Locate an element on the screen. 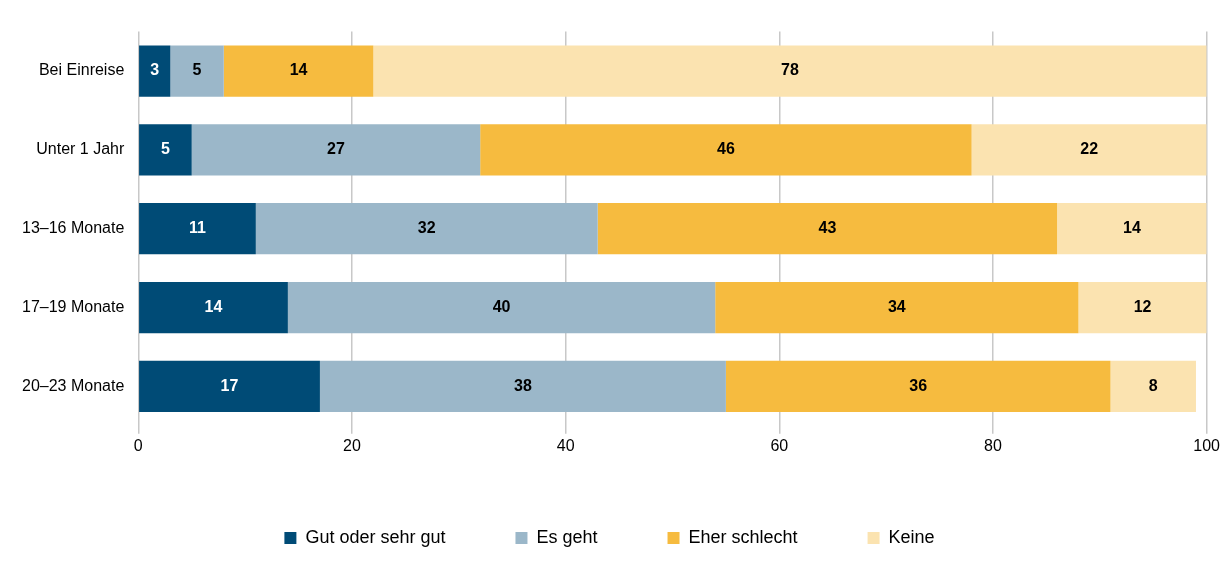 Image resolution: width=1231 pixels, height=565 pixels. data-label: 38 is located at coordinates (523, 385).